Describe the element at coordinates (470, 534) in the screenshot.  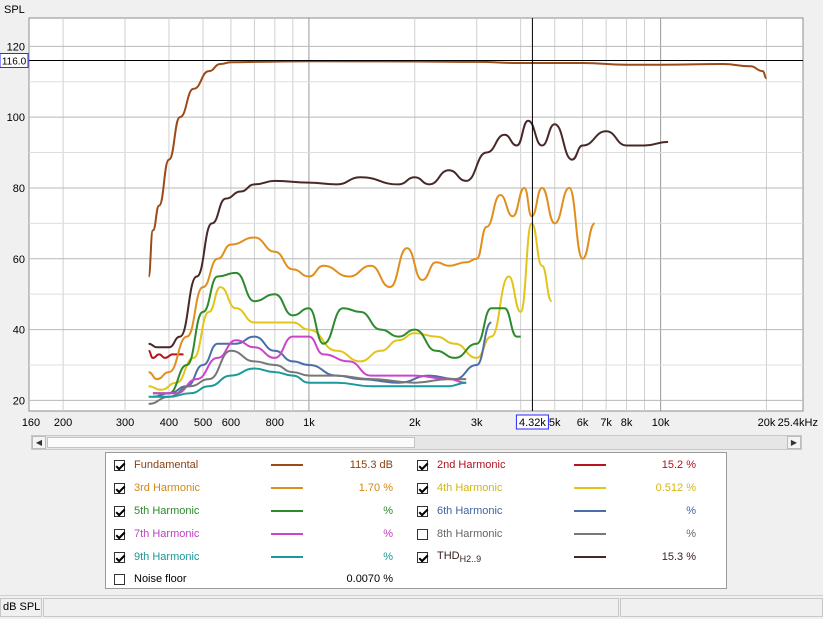
I see `legend-label: 8th Harmonic` at that location.